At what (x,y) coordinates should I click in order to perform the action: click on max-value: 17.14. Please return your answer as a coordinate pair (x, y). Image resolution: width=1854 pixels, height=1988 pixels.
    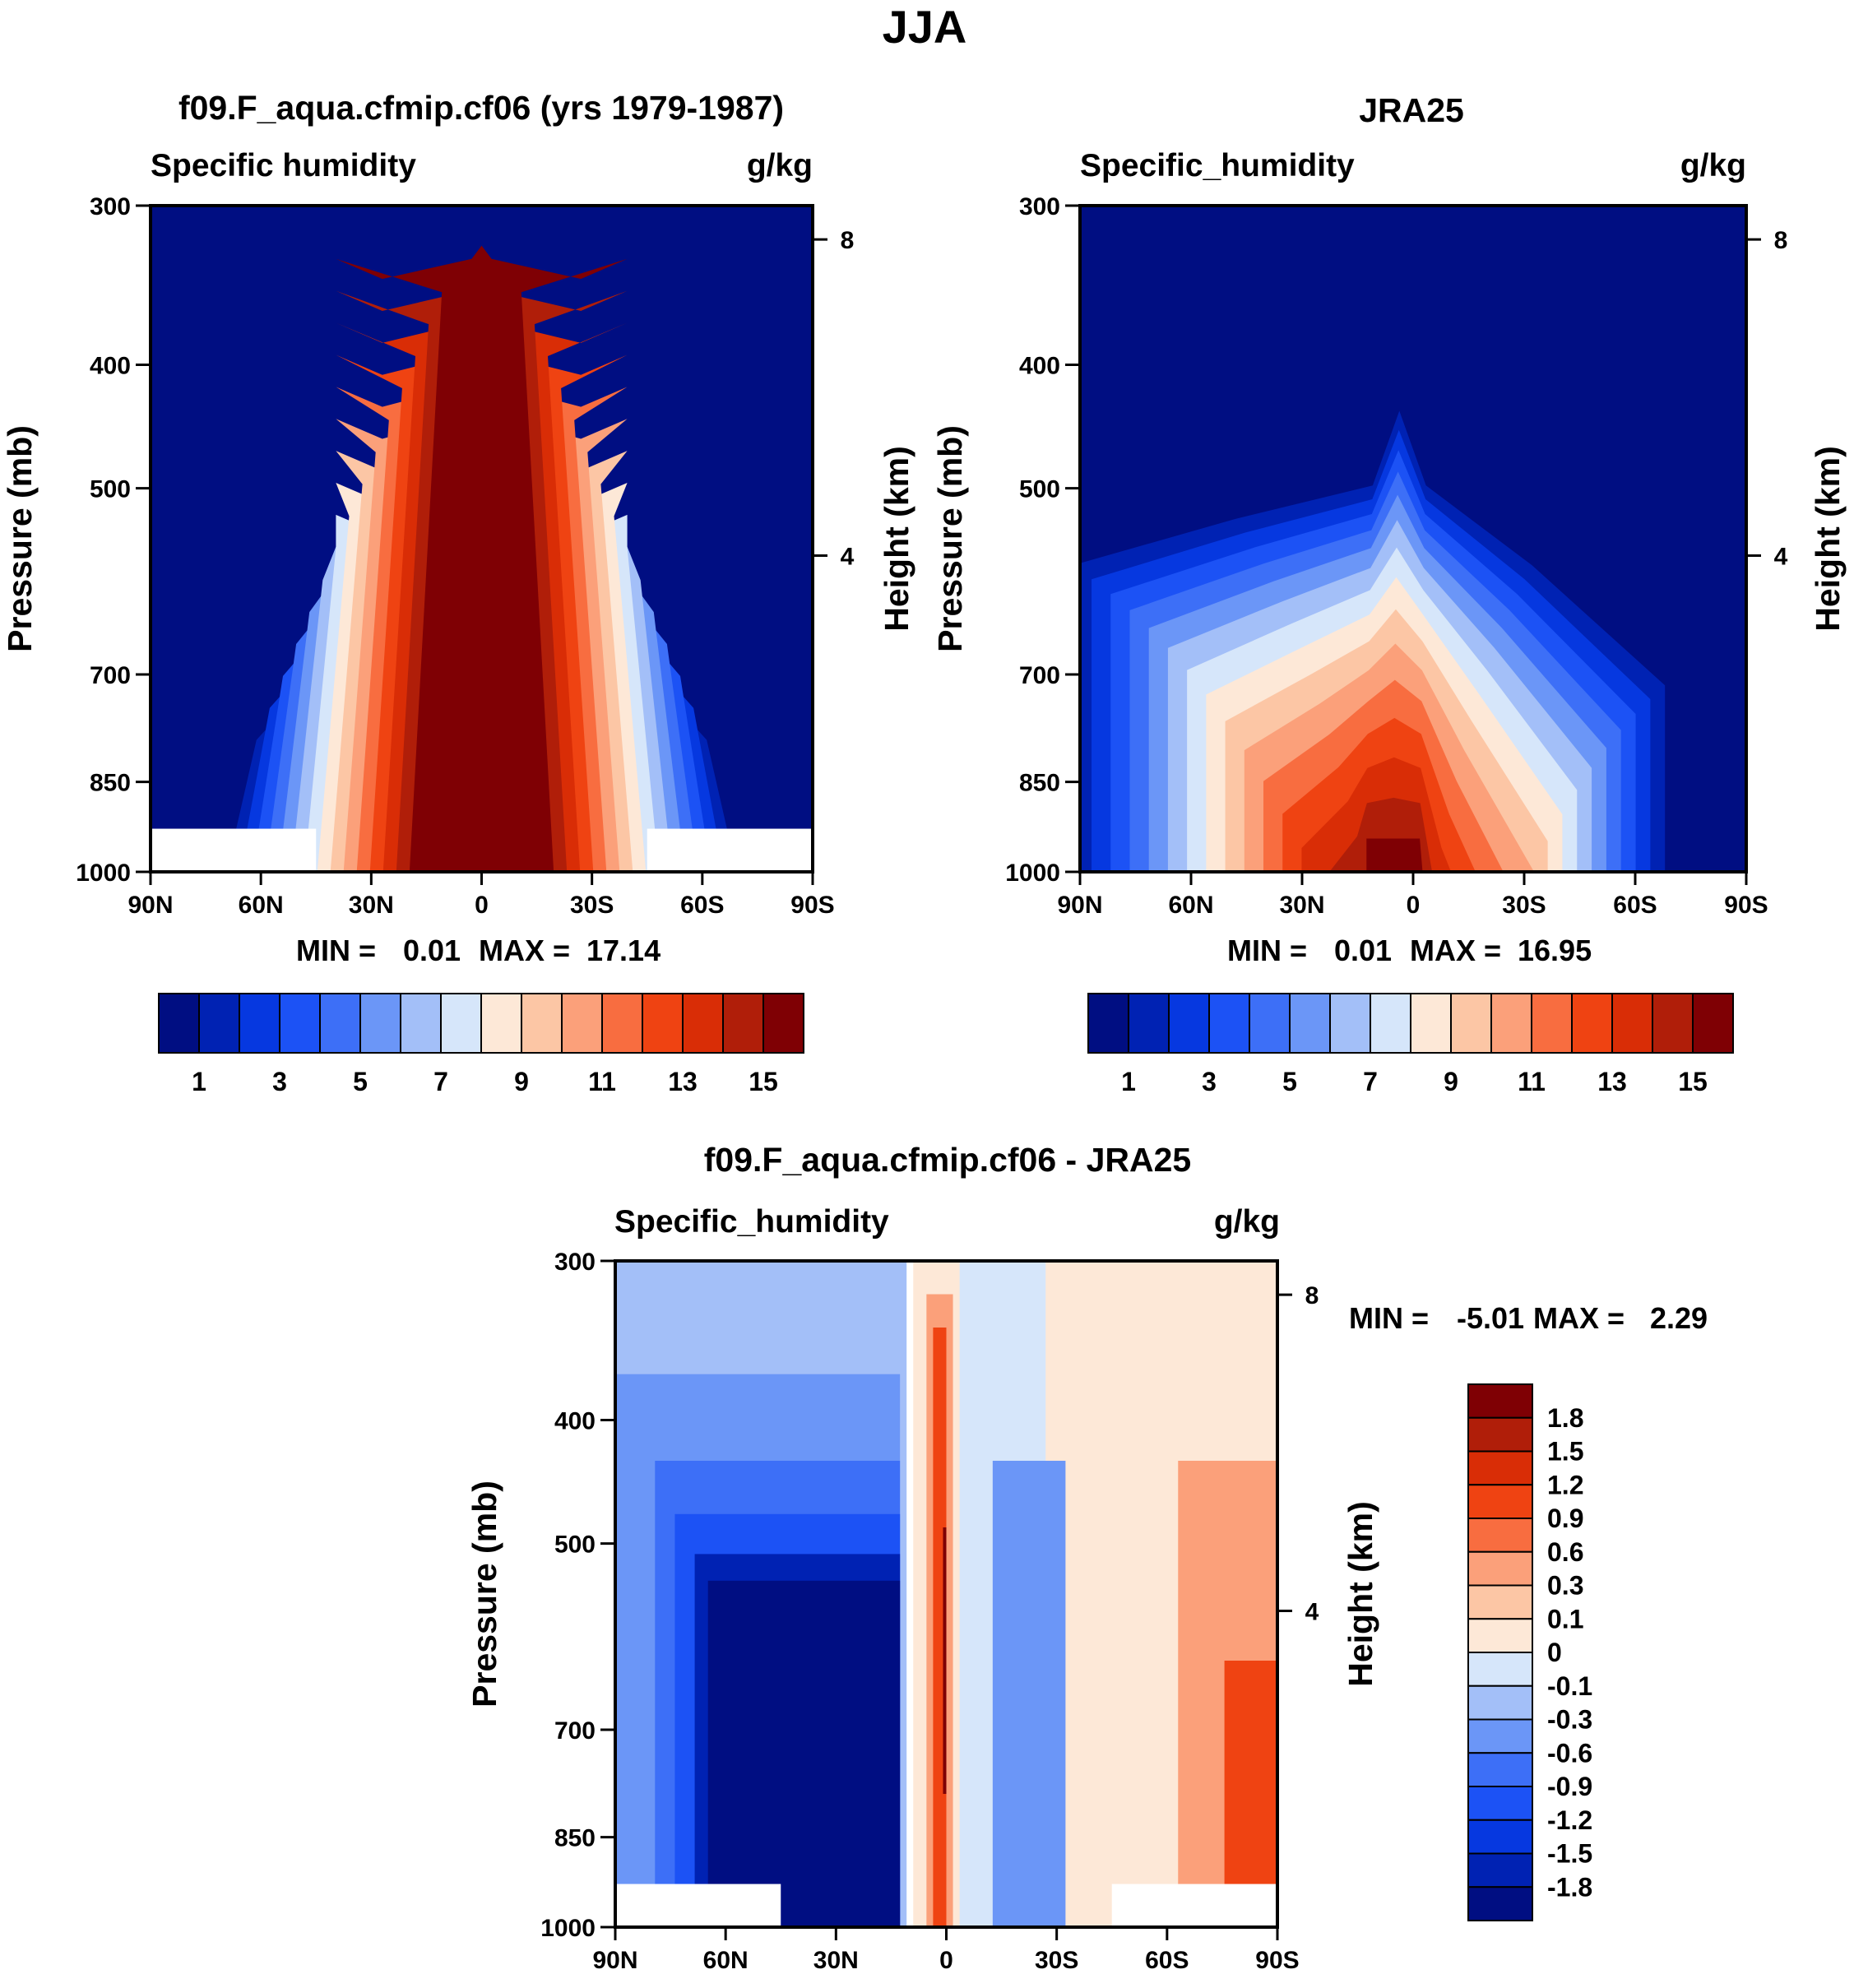
    Looking at the image, I should click on (623, 951).